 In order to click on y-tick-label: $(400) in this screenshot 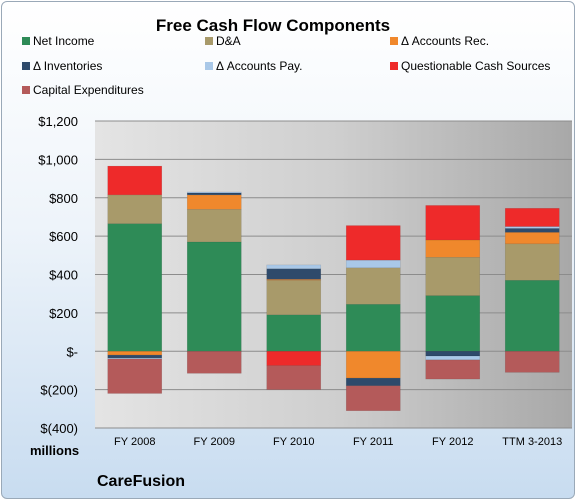, I will do `click(59, 428)`.